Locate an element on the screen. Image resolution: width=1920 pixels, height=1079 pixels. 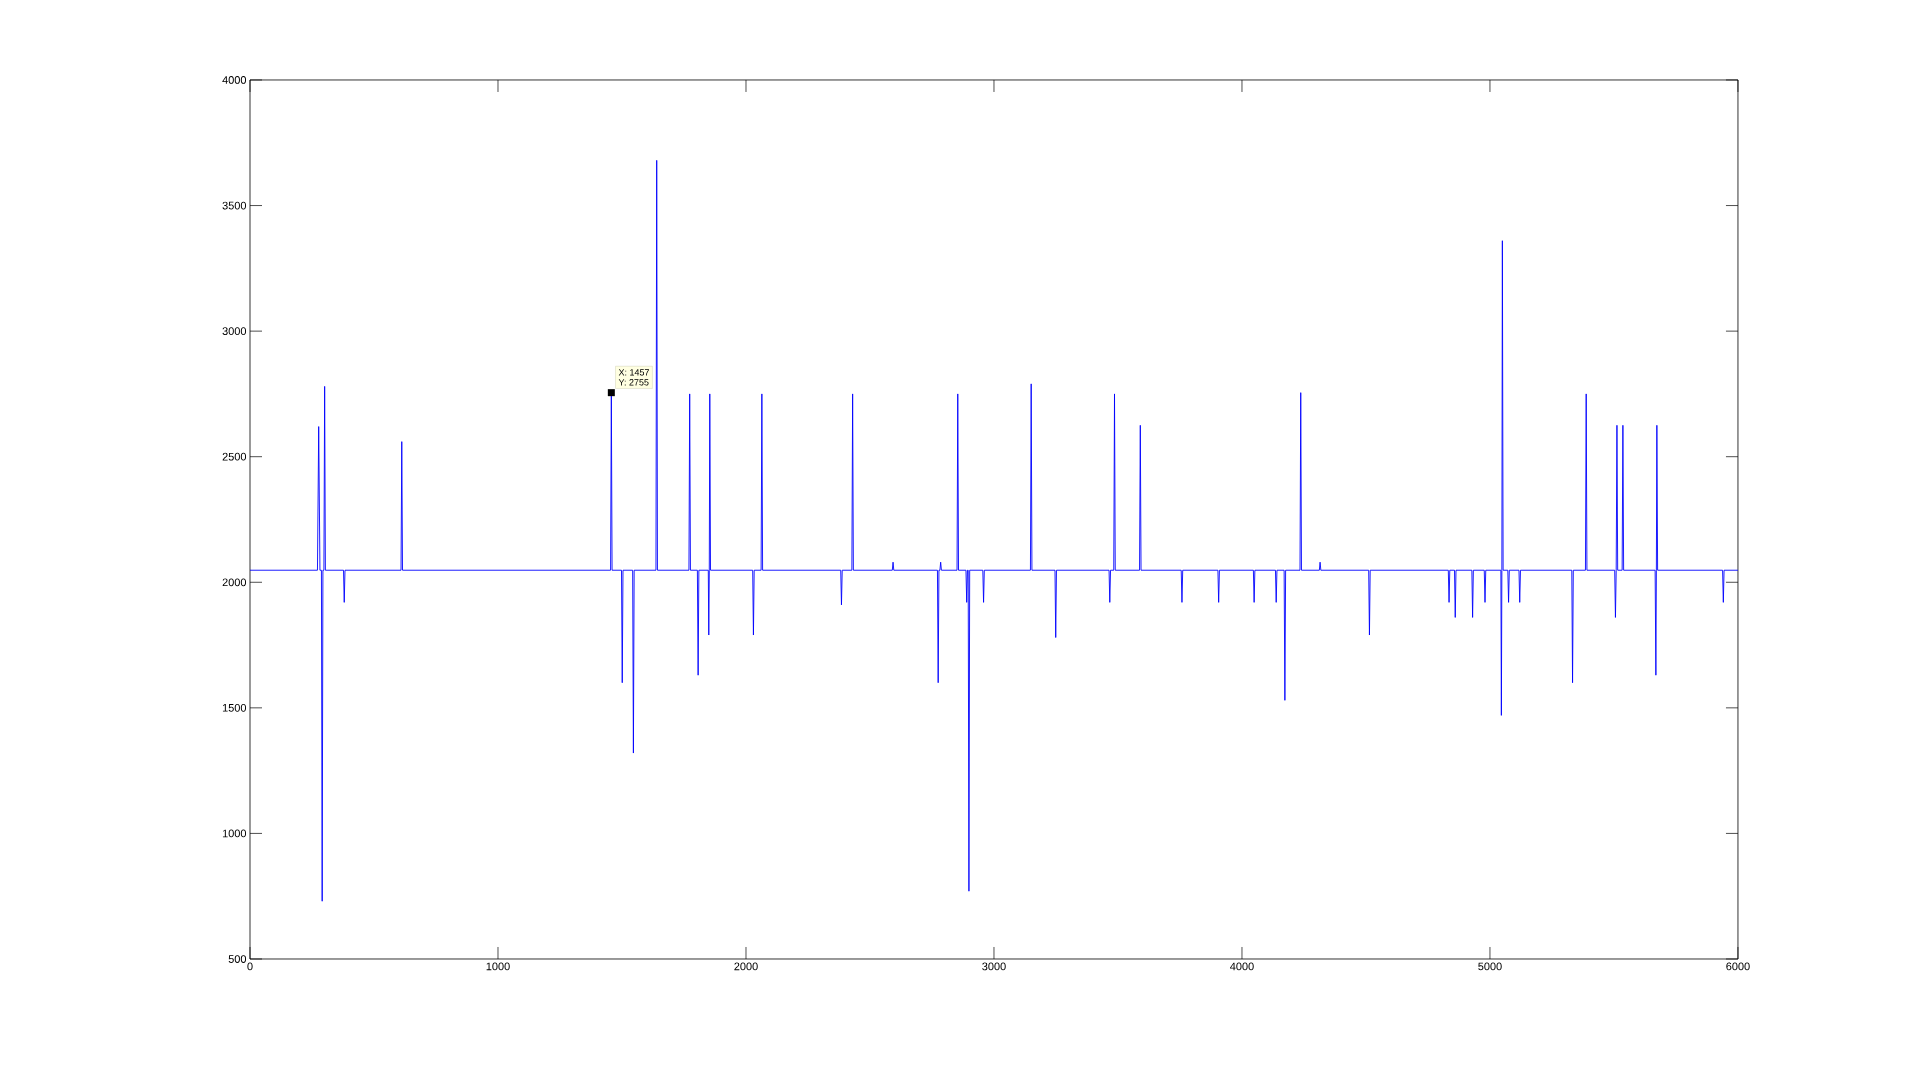
x-tick-label: 6000 is located at coordinates (1738, 966).